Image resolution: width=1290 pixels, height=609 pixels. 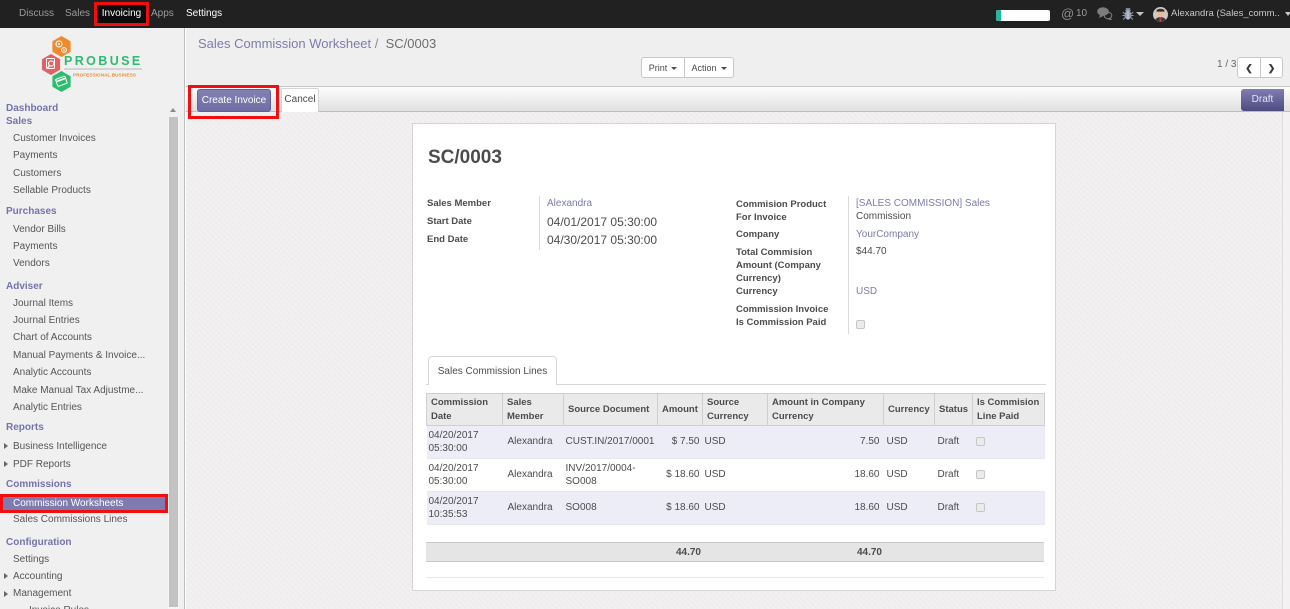 I want to click on svg-text: PROBUSE, so click(x=103, y=61).